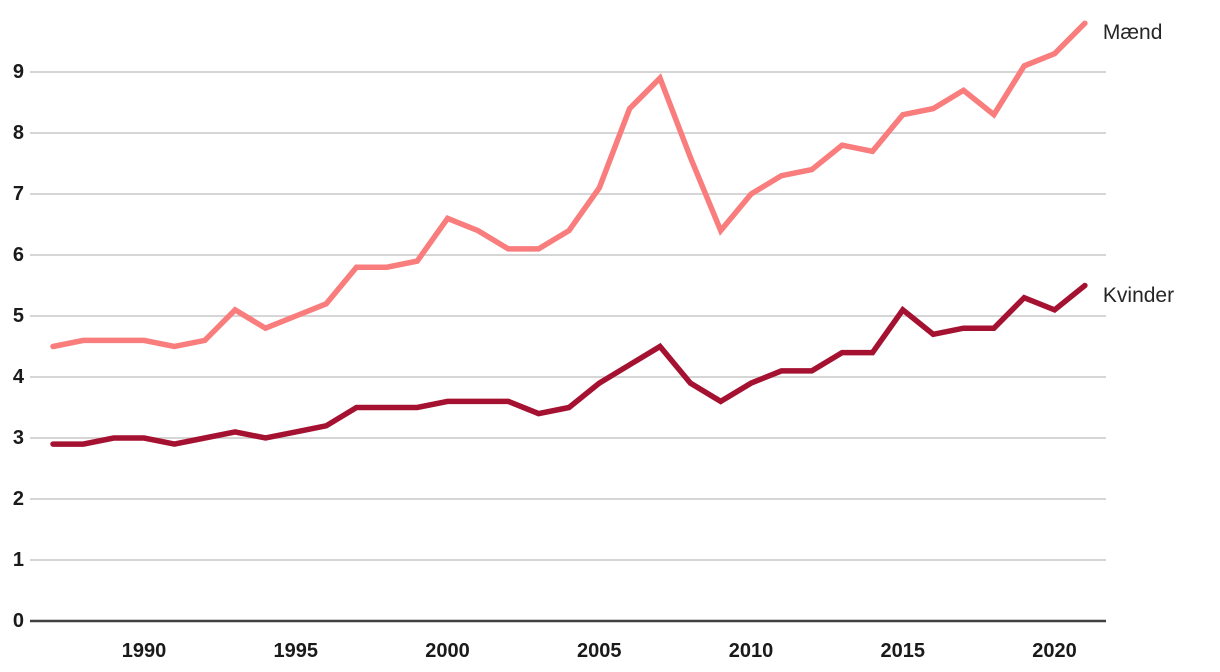 The height and width of the screenshot is (672, 1220). I want to click on series-label-kvinder: Kvinder, so click(1138, 295).